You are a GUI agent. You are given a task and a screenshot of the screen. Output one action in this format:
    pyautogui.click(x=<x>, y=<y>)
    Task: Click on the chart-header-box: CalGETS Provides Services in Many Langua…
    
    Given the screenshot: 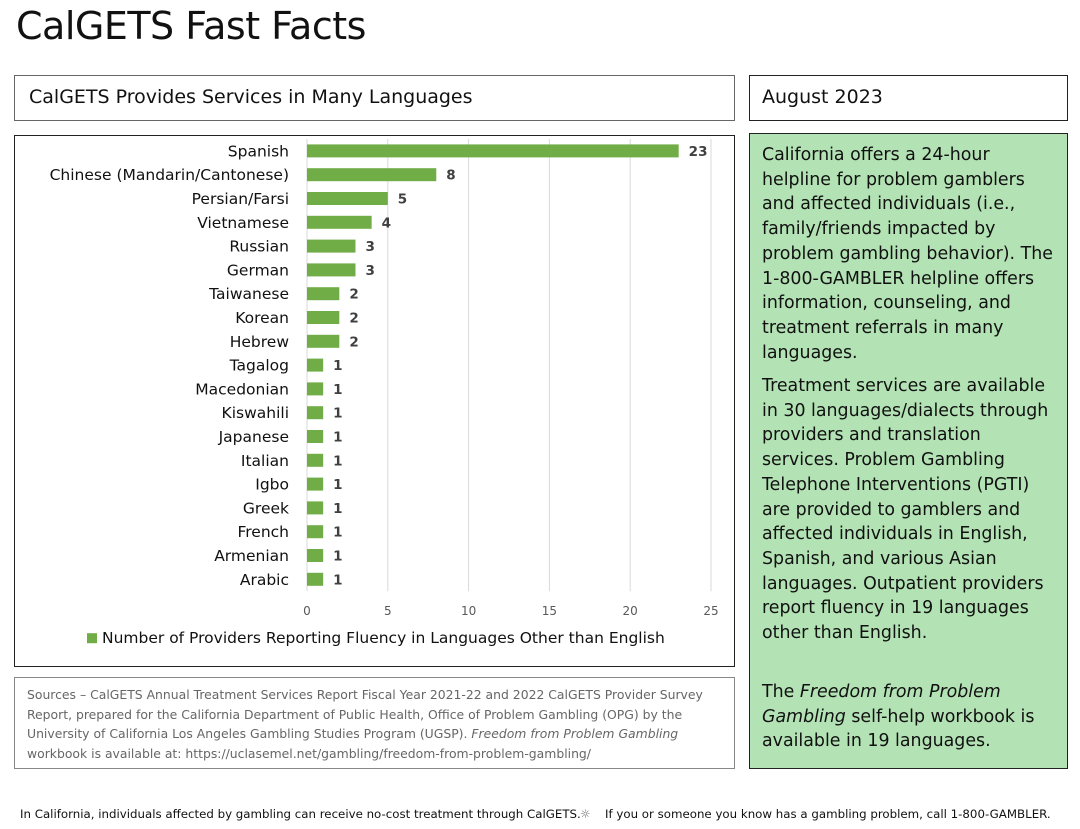 What is the action you would take?
    pyautogui.click(x=374, y=98)
    